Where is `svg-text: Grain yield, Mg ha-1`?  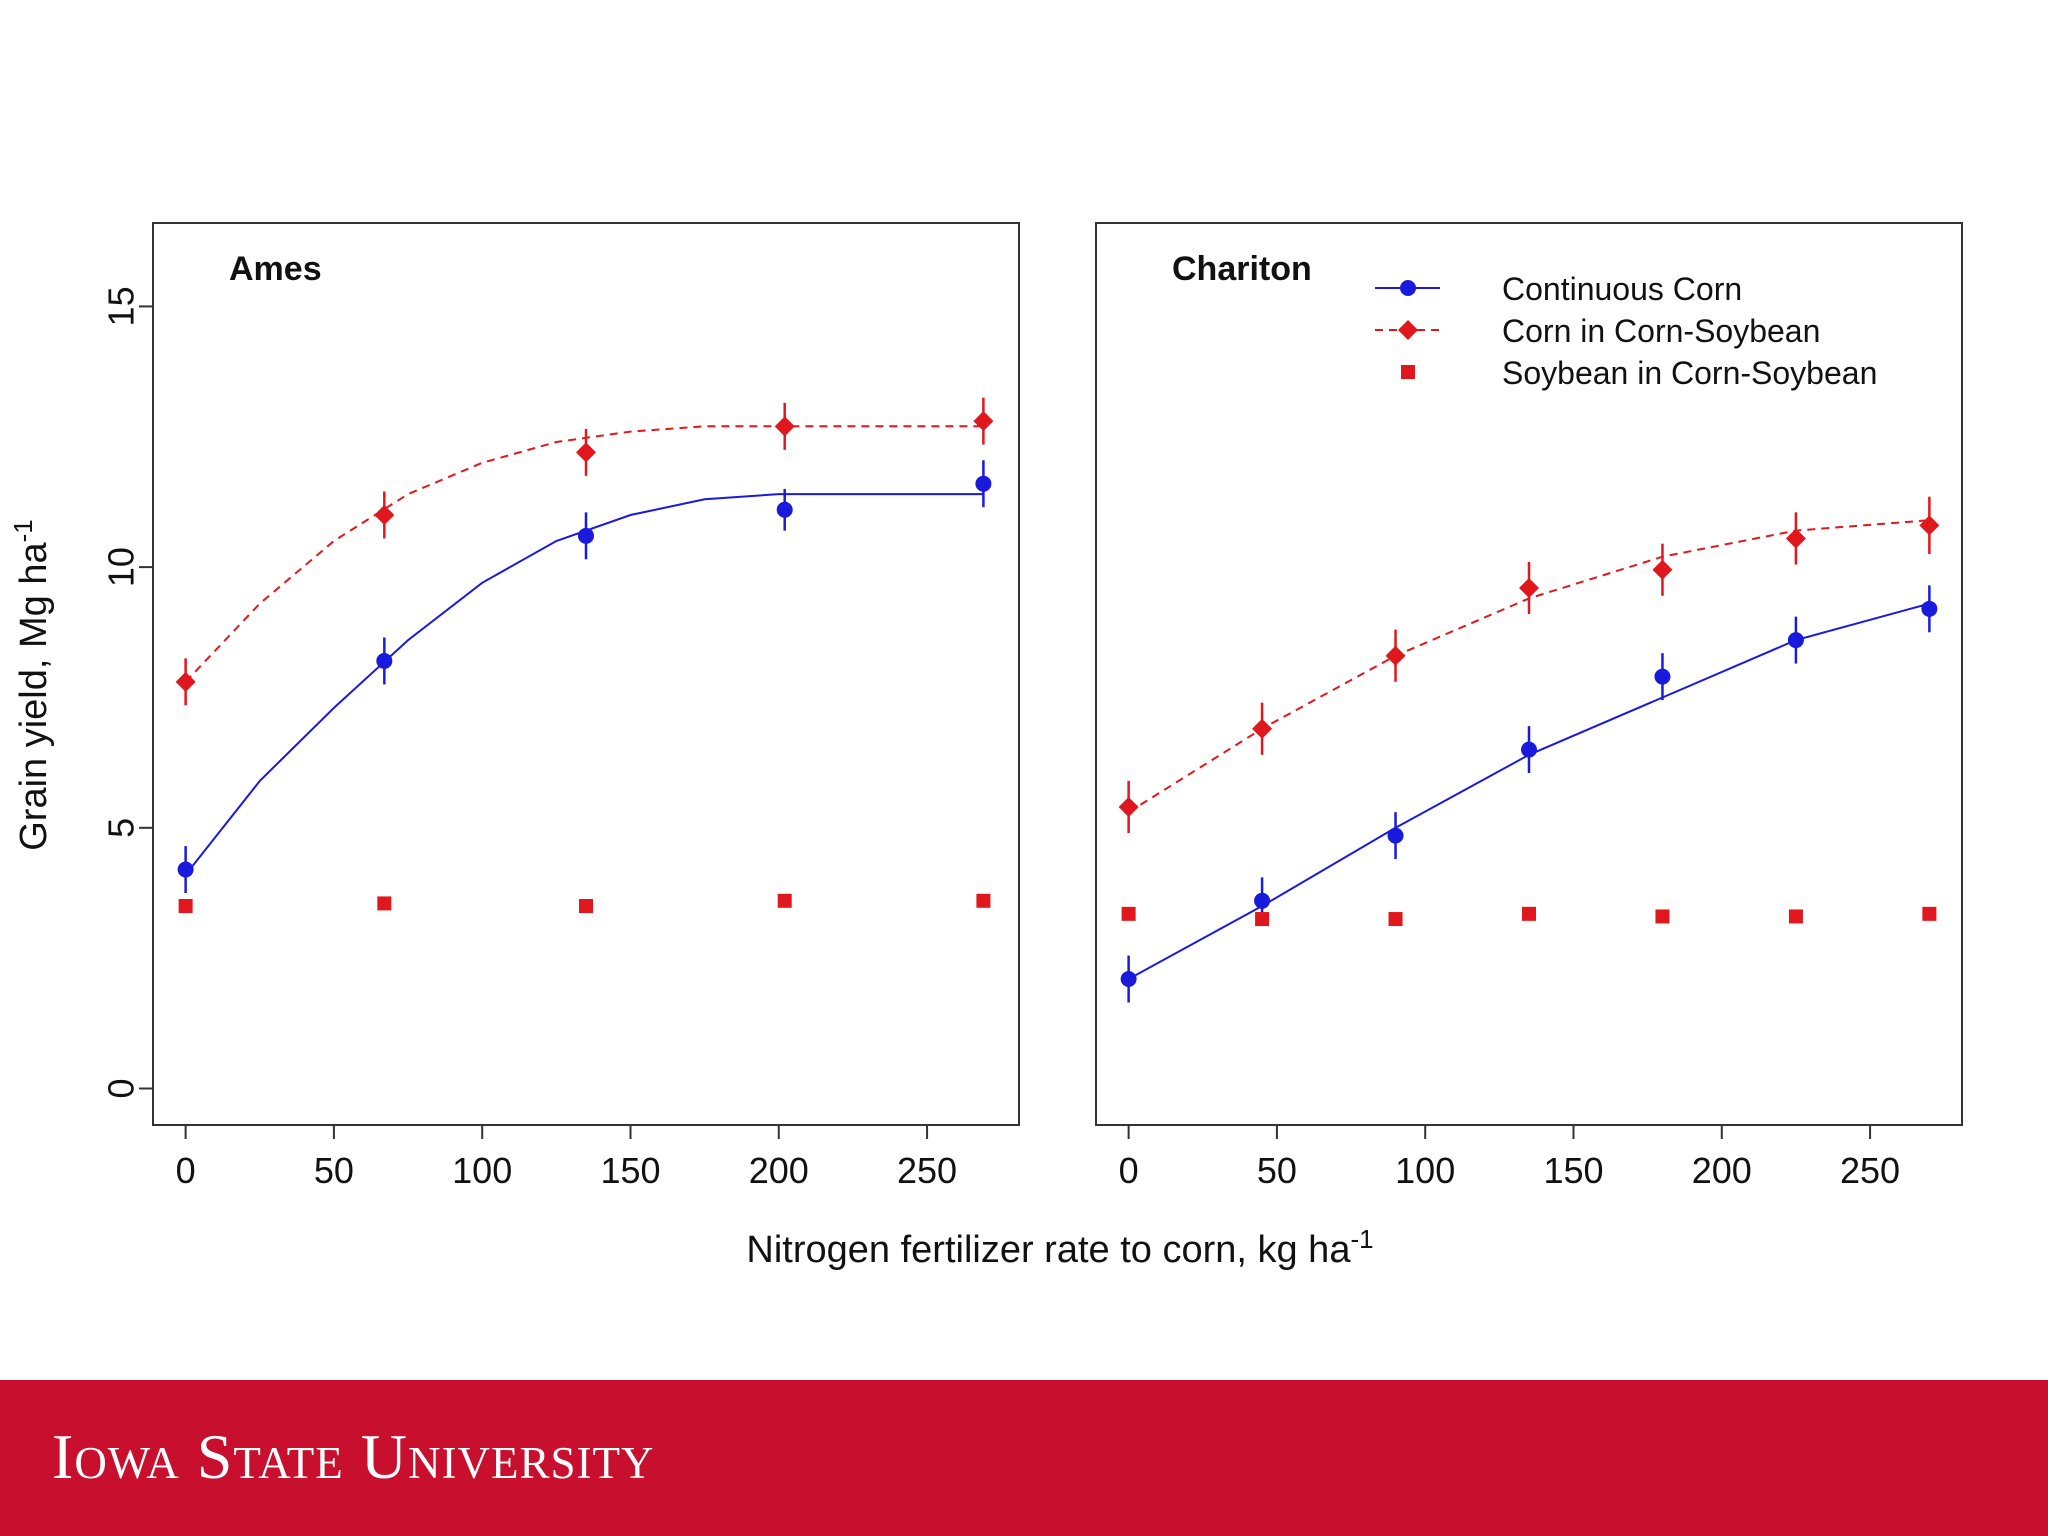
svg-text: Grain yield, Mg ha-1 is located at coordinates (31, 685).